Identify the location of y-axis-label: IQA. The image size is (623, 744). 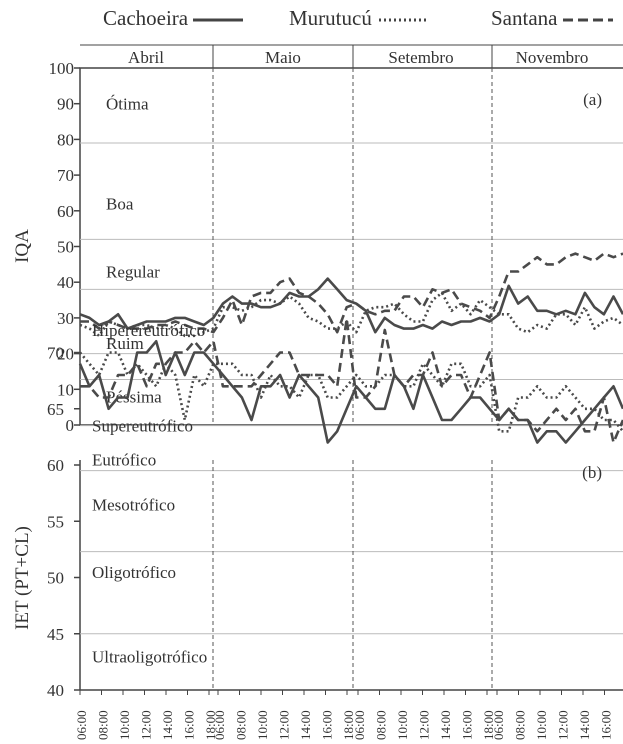
(22, 246).